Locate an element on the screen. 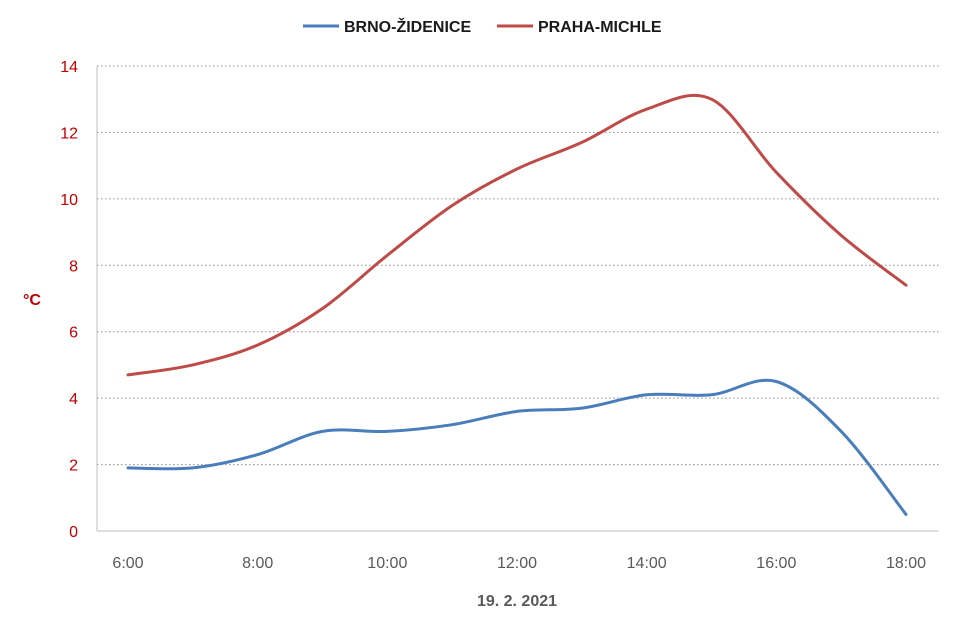 Image resolution: width=960 pixels, height=635 pixels. y-tick-label: 0 is located at coordinates (73, 532).